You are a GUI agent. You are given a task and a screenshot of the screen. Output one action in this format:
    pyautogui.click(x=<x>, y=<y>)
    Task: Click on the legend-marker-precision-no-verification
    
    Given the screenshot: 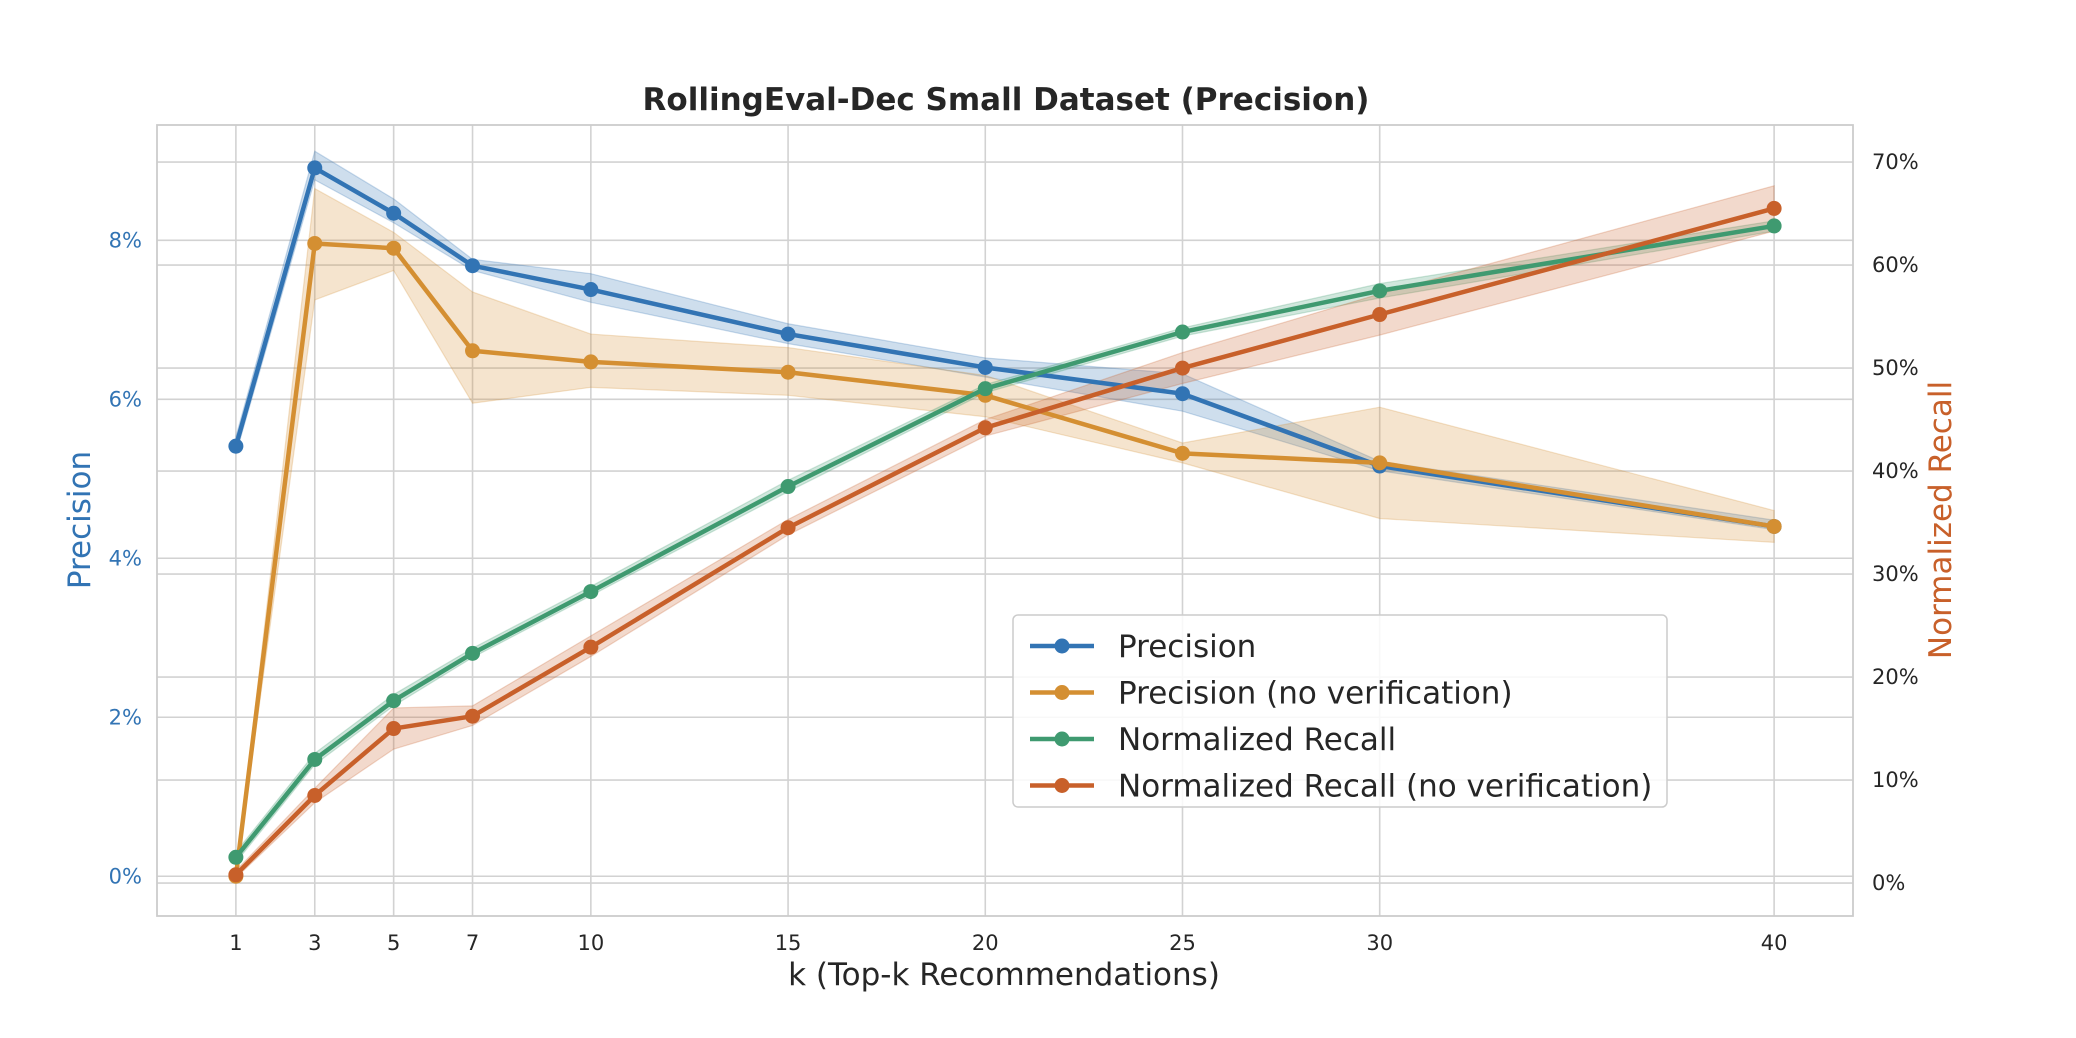 What is the action you would take?
    pyautogui.click(x=1062, y=692)
    